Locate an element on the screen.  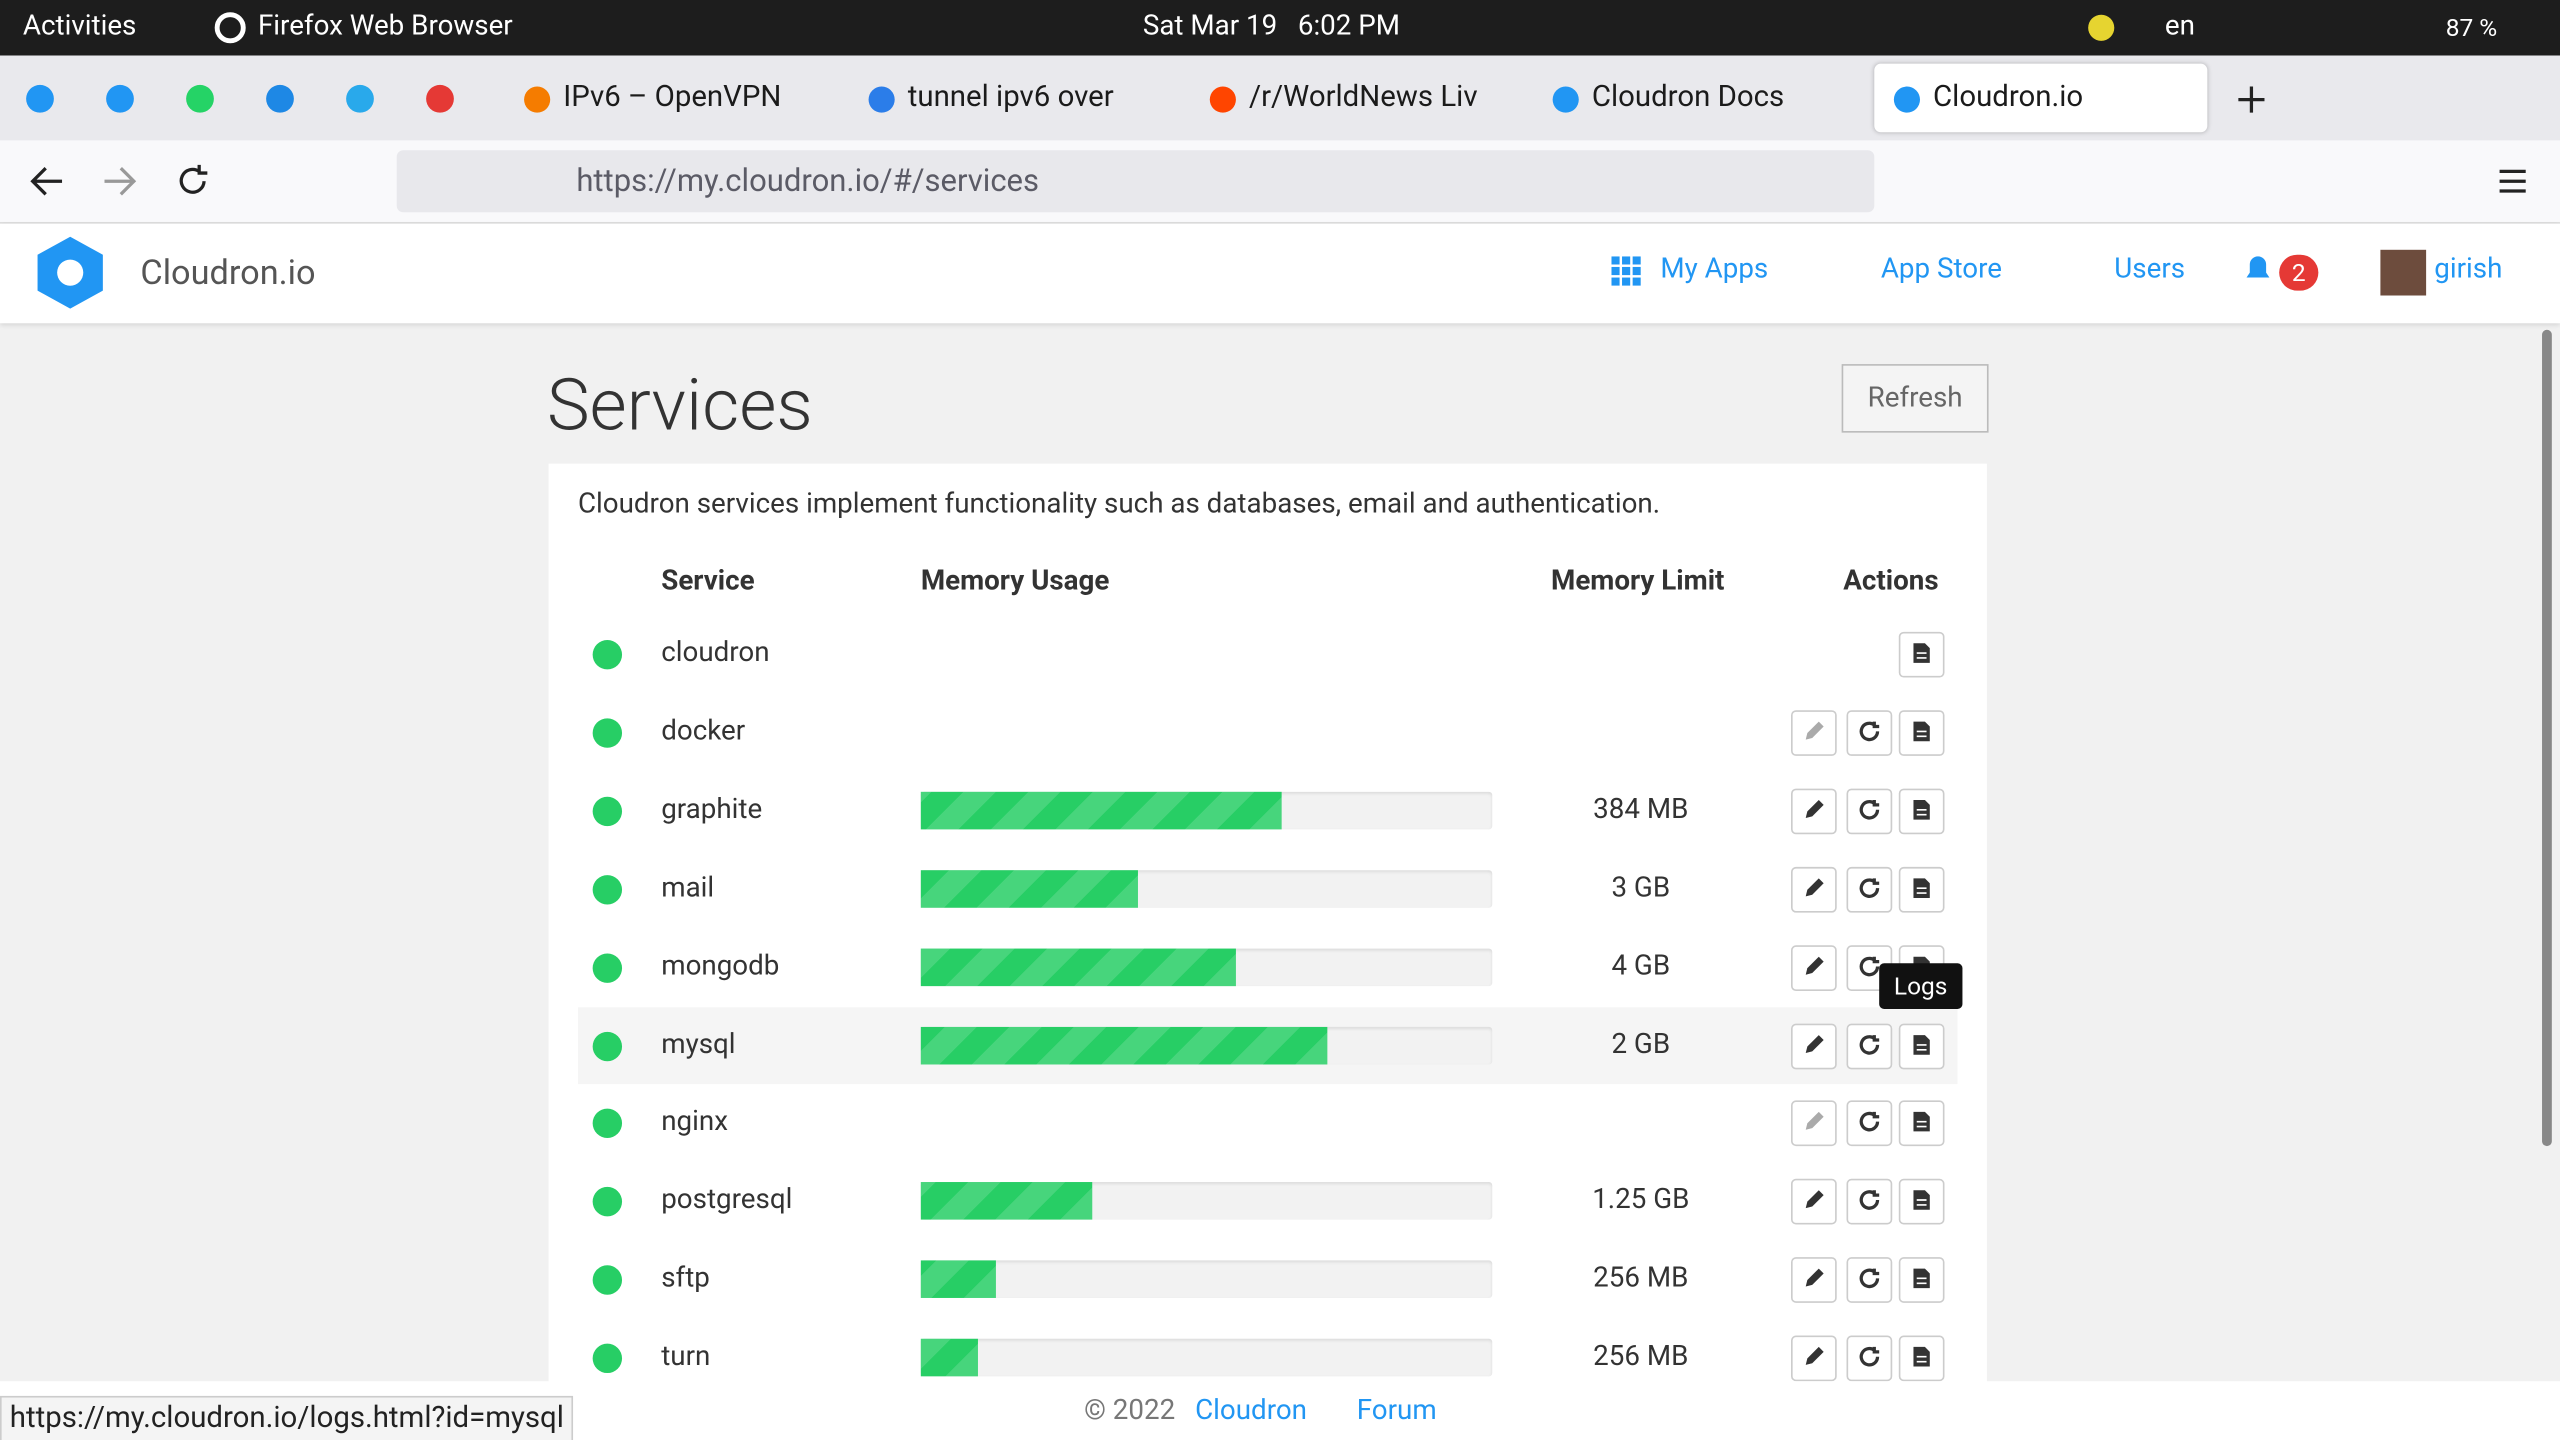
column-header: Actions is located at coordinates (1891, 581).